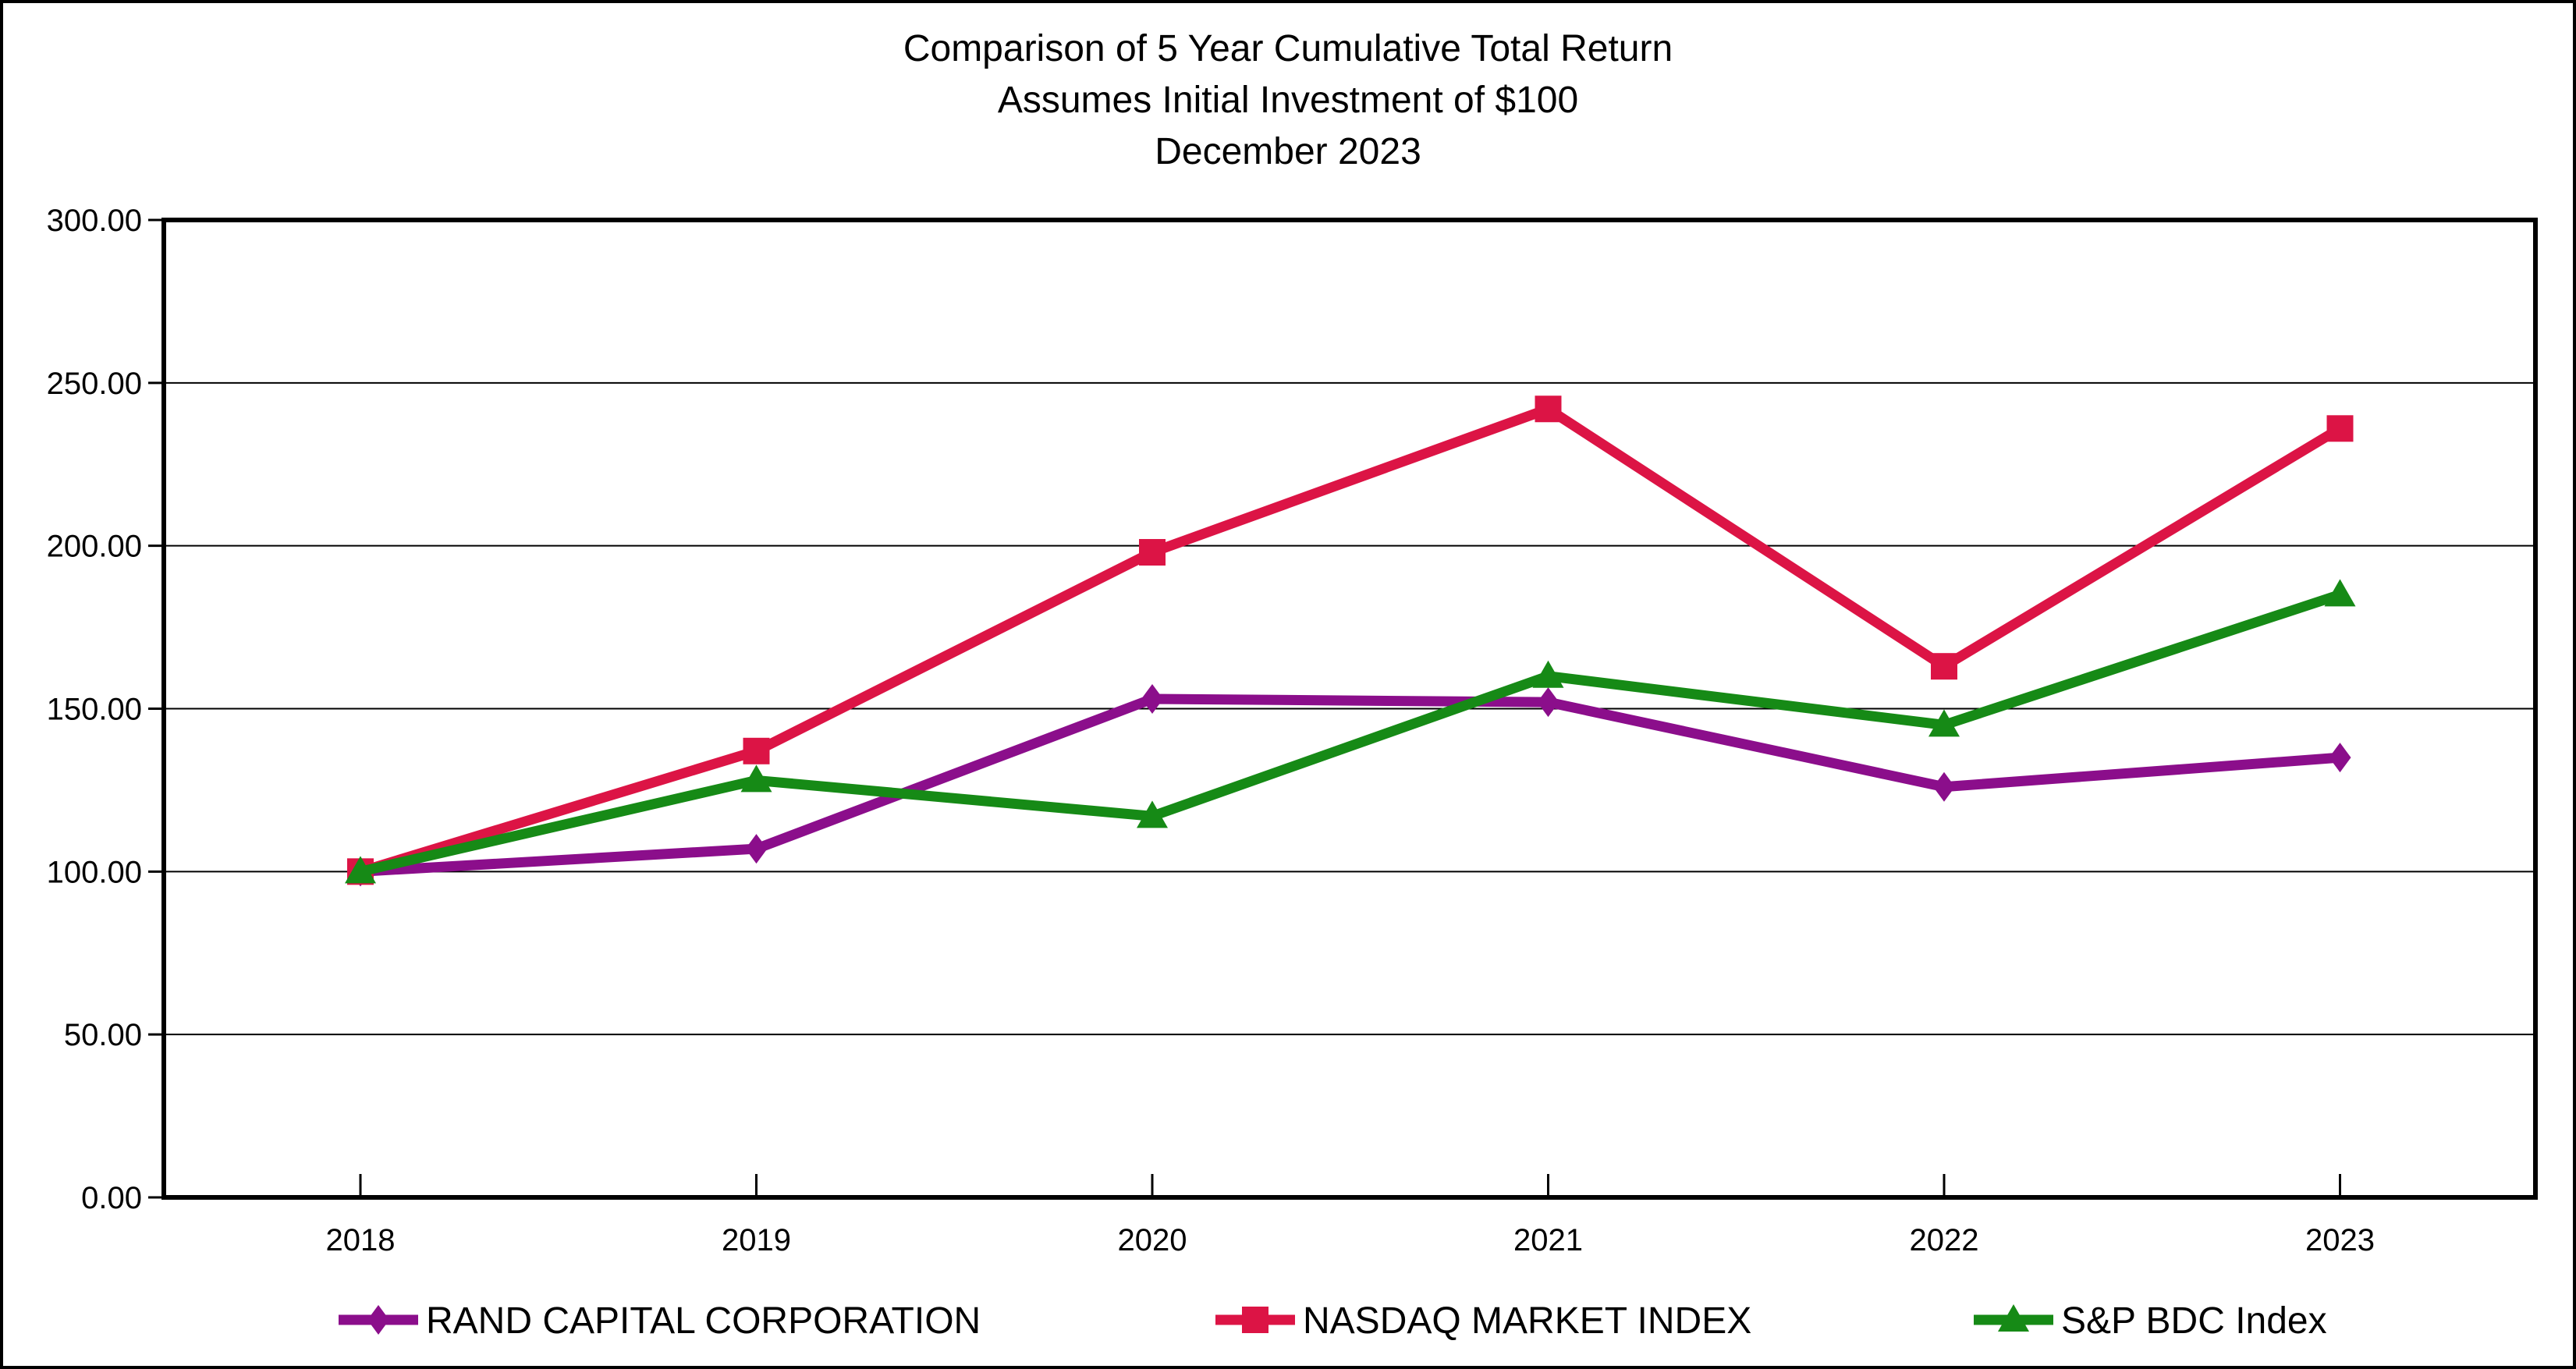  Describe the element at coordinates (94, 221) in the screenshot. I see `y-tick-label: 300.00` at that location.